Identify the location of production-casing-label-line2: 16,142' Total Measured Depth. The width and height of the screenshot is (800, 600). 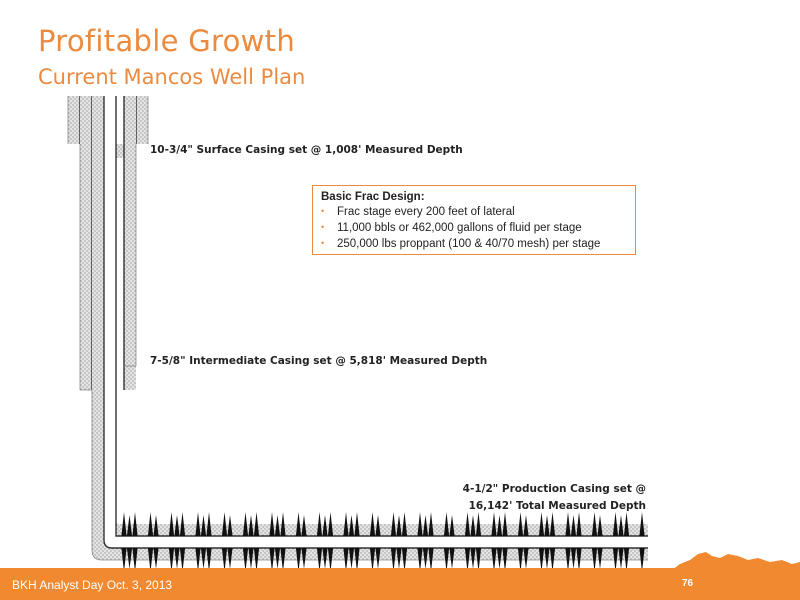
(557, 506).